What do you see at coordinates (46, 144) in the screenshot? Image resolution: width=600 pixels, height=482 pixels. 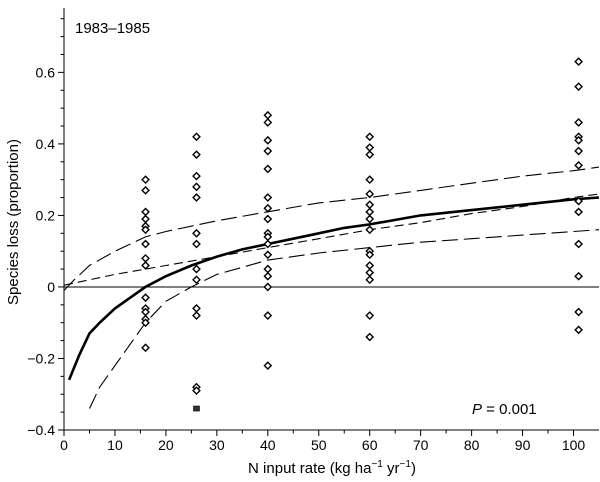 I see `y-tick-label: 0.4` at bounding box center [46, 144].